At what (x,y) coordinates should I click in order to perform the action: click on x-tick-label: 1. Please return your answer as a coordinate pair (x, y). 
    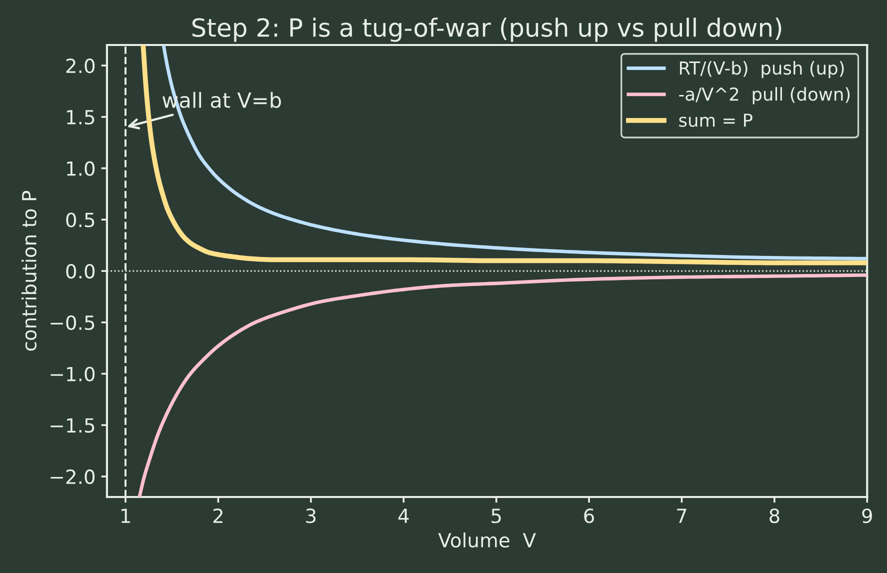
    Looking at the image, I should click on (125, 515).